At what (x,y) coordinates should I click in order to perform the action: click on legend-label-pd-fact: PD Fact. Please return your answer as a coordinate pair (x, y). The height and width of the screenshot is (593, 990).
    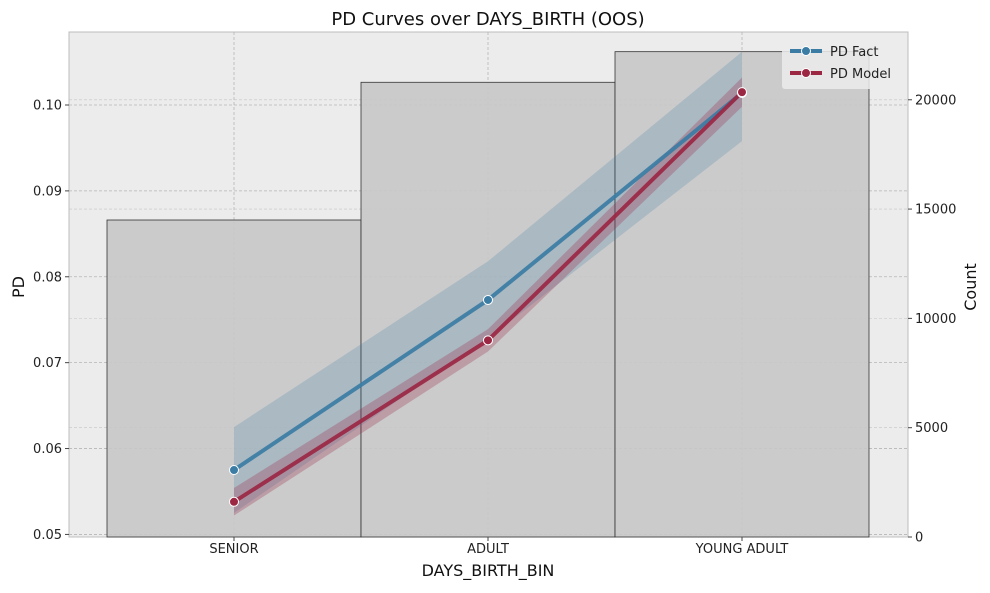
    Looking at the image, I should click on (854, 52).